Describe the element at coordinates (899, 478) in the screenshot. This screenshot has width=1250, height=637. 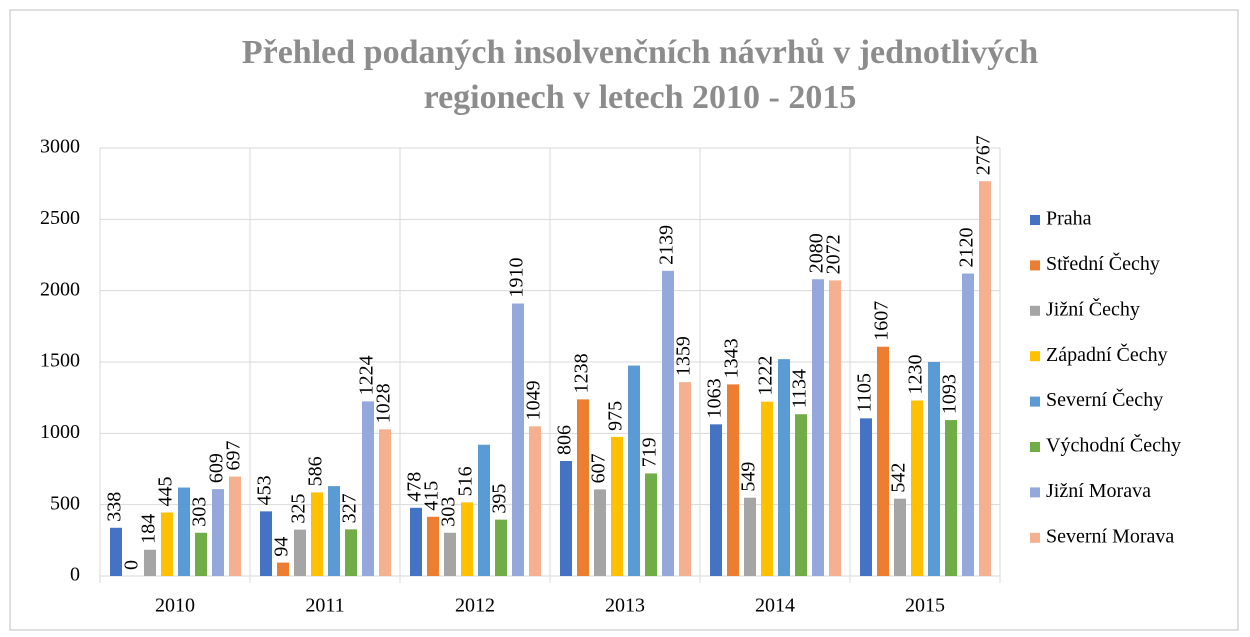
I see `data-label: 542` at that location.